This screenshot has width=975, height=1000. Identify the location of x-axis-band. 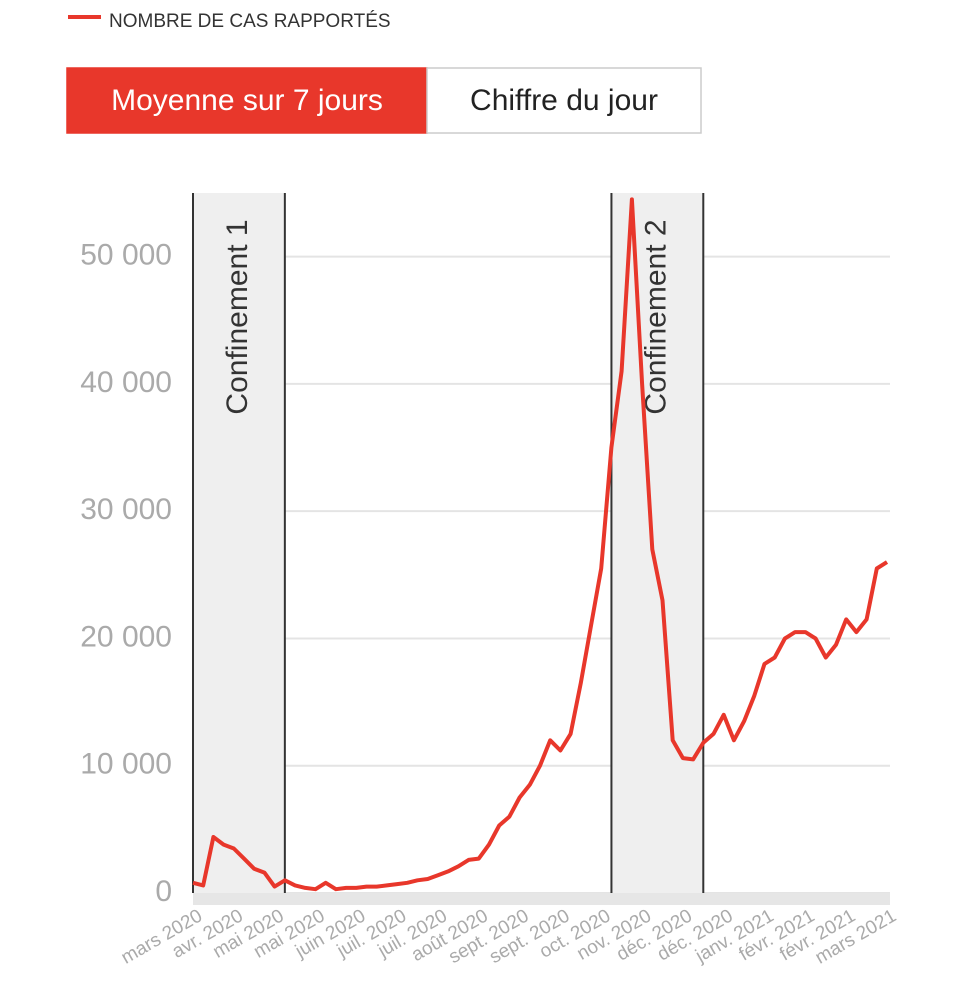
(541, 899).